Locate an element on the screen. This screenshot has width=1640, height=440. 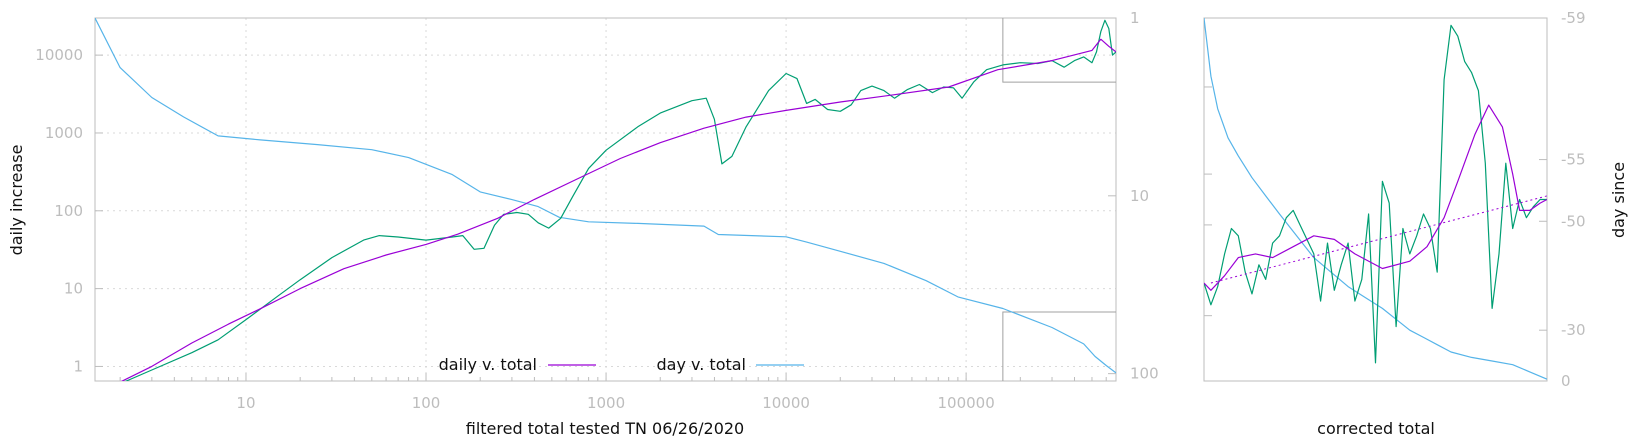
main-y-axis-label: daily increase is located at coordinates (16, 200).